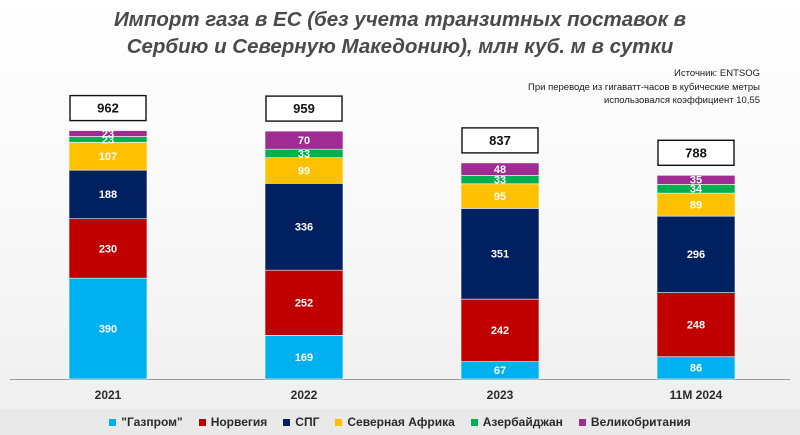 The height and width of the screenshot is (435, 800). Describe the element at coordinates (522, 422) in the screenshot. I see `legend-label: Азербайджан` at that location.